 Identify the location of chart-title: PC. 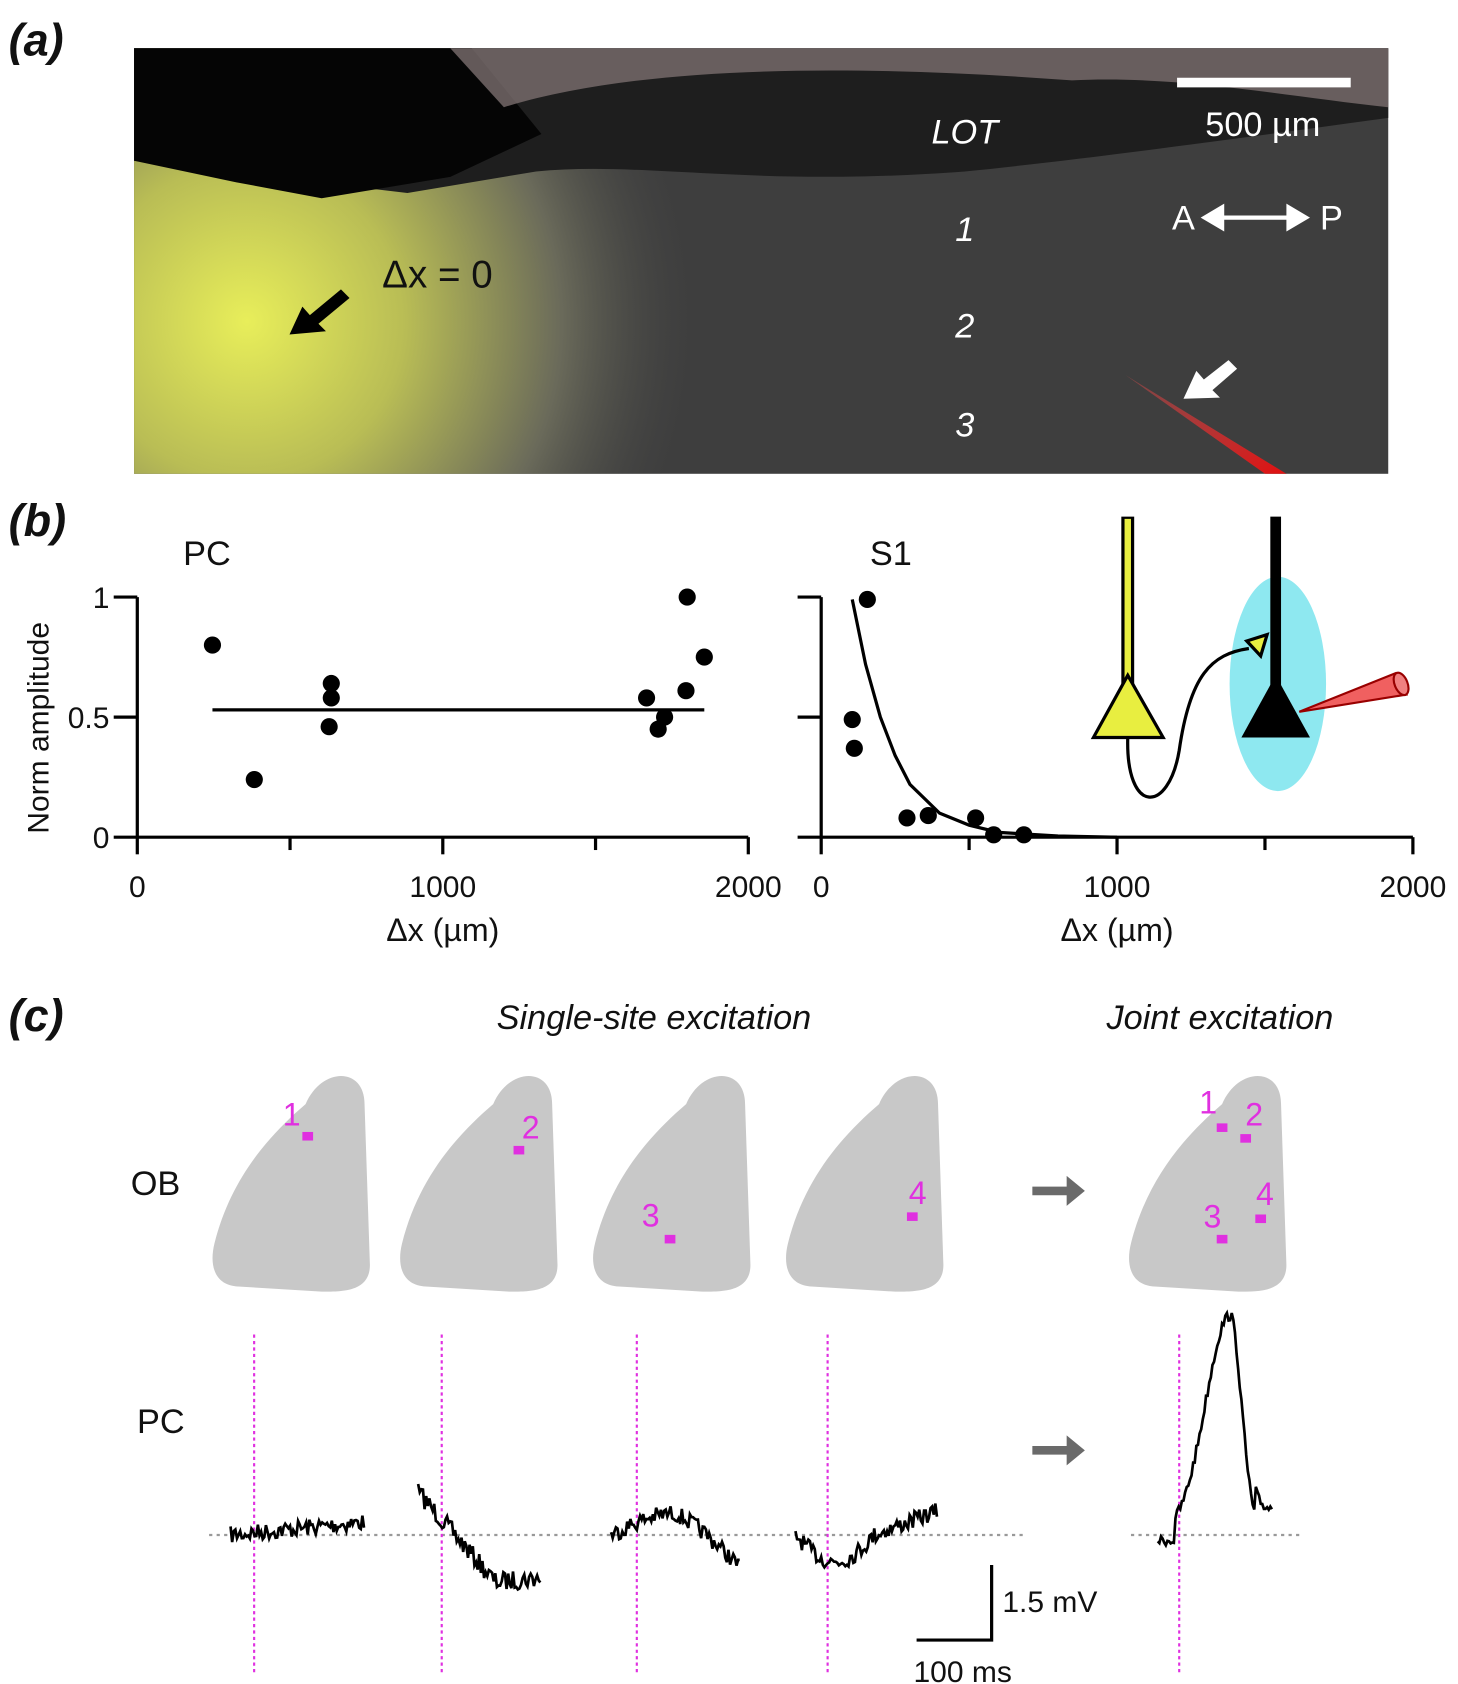
(207, 554).